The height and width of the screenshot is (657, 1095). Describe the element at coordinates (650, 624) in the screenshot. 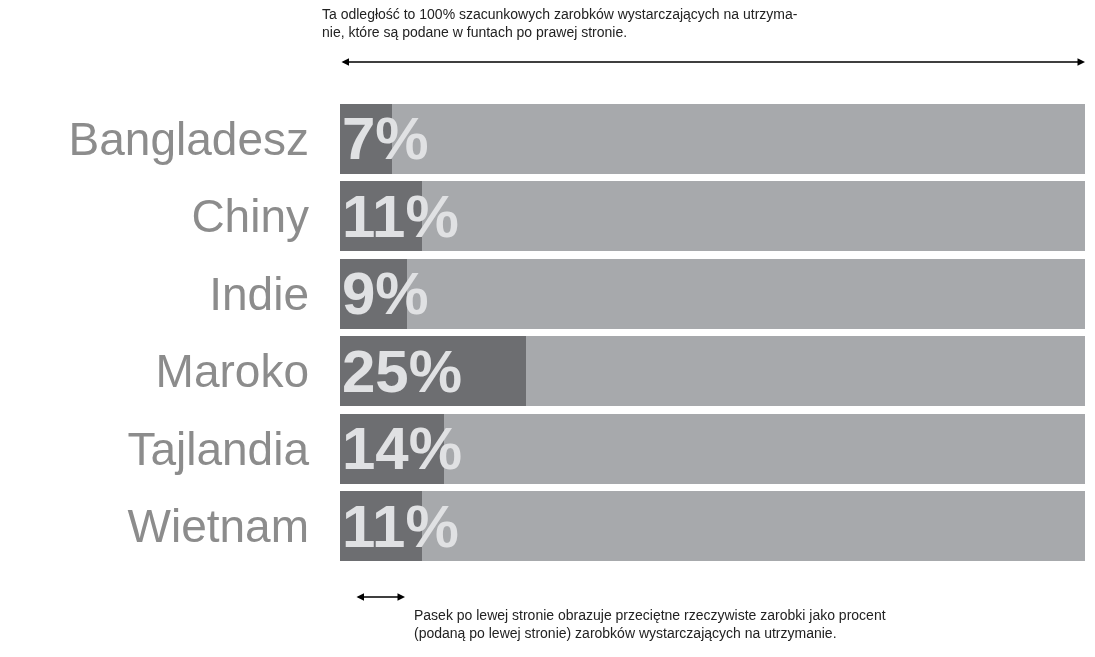

I see `text: Pasek po lewej stronie obrazuje przeciętne rzeczywiste zarobki jako procent (podaną po lewej stronie) zarobków wystarczających na utrzymanie.` at that location.